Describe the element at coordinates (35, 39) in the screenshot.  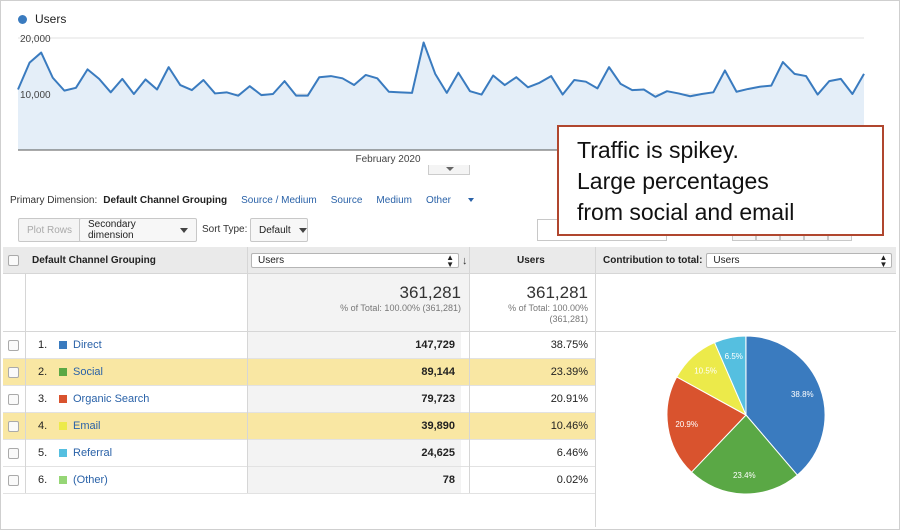
I see `y-tick-label: 20,000` at that location.